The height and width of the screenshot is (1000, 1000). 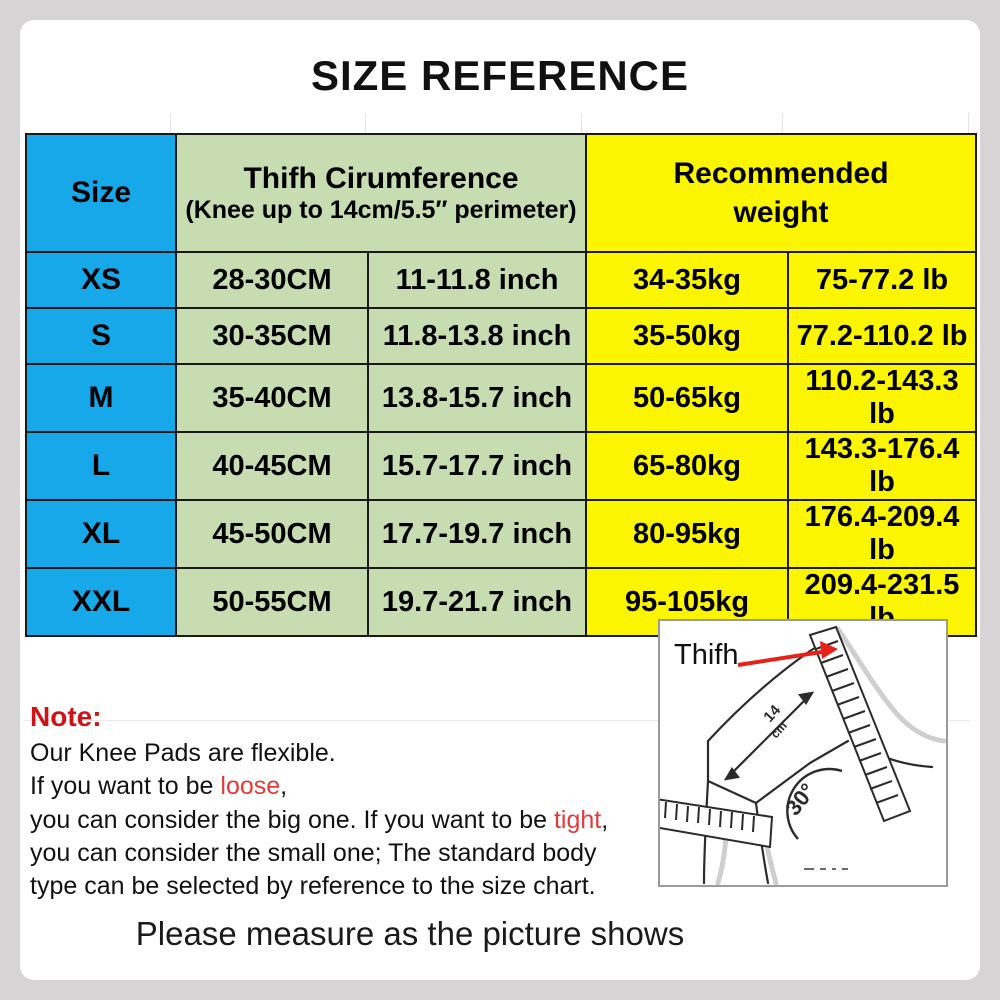 I want to click on cell-lb: 143.3-176.4 lb, so click(x=882, y=466).